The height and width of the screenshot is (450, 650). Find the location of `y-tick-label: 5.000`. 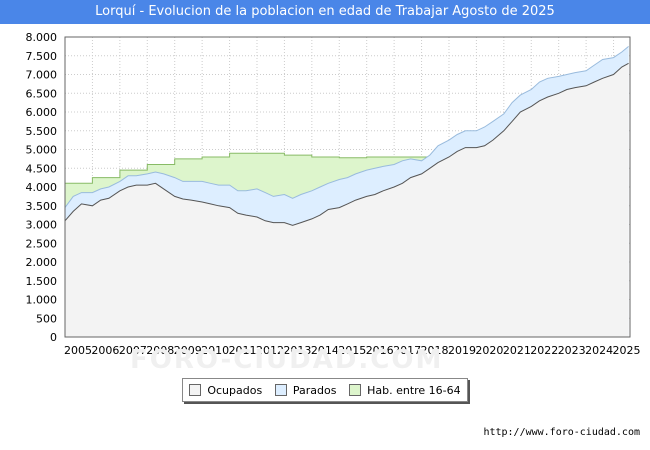

y-tick-label: 5.000 is located at coordinates (42, 150).